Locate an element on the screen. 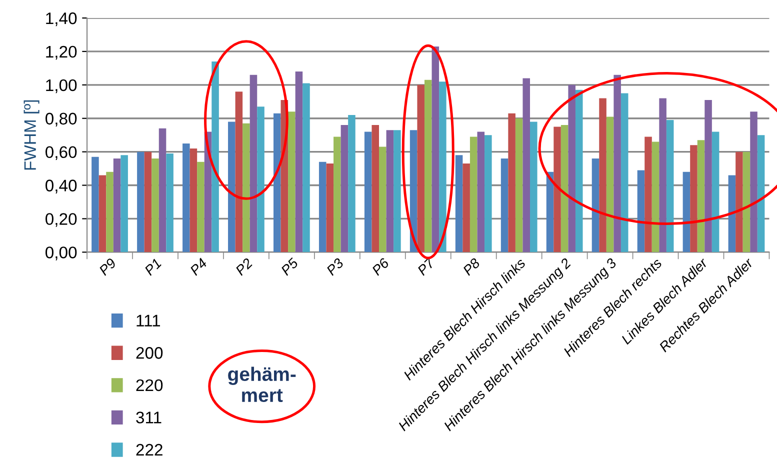 The image size is (777, 474). legend-label: 200 is located at coordinates (149, 353).